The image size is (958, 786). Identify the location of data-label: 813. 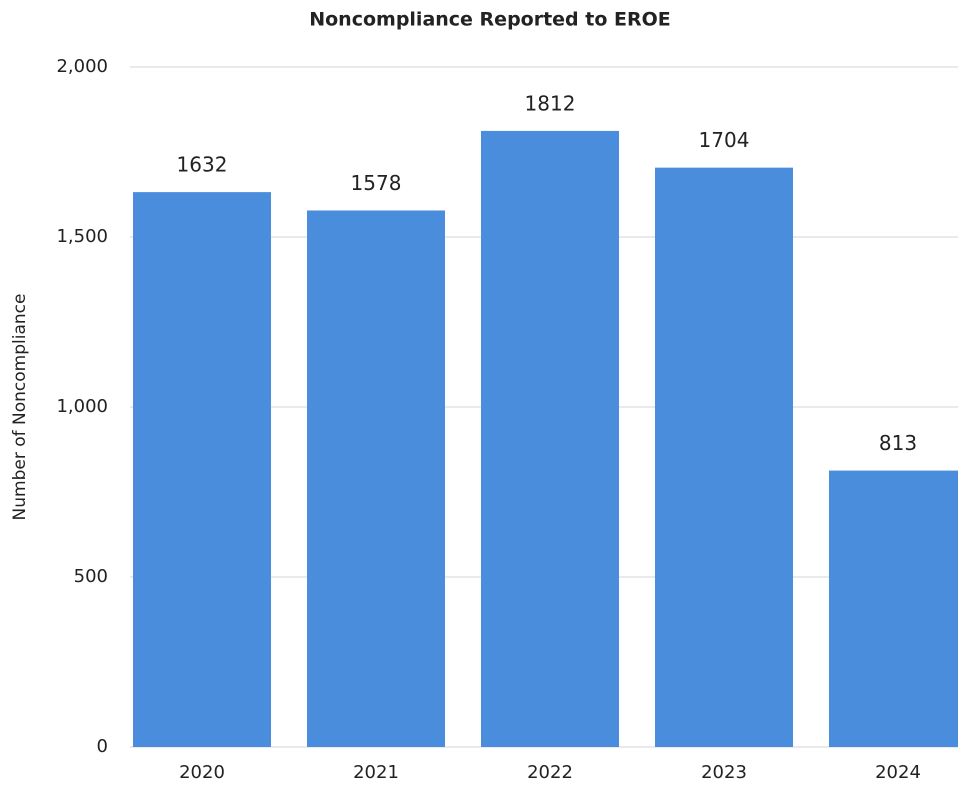
(898, 443).